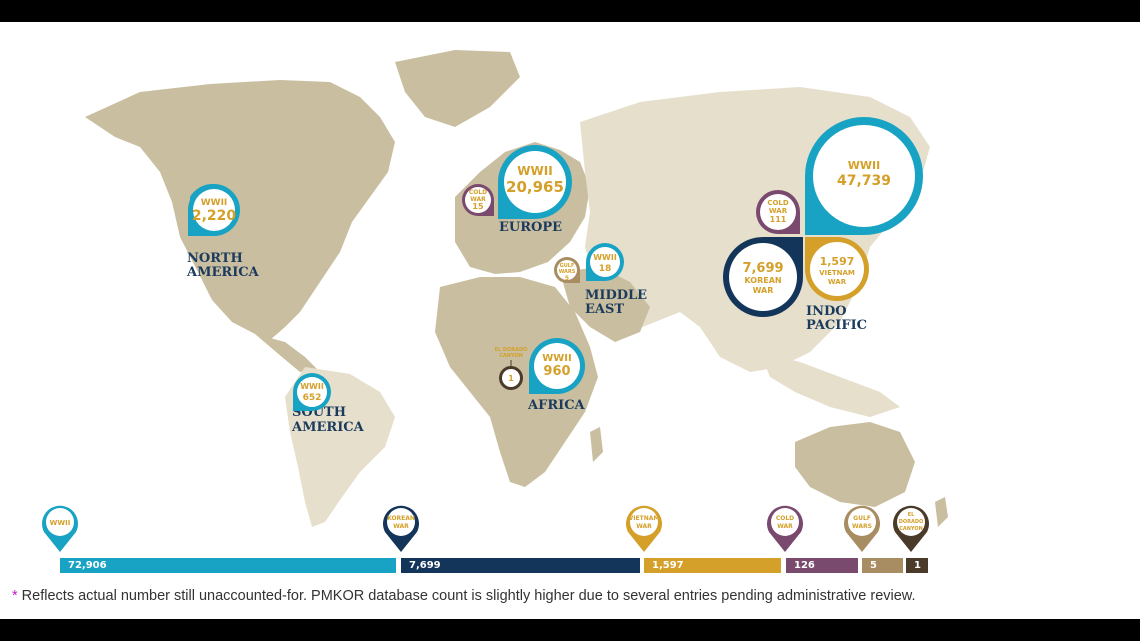  Describe the element at coordinates (837, 273) in the screenshot. I see `pin-ip-vietnam-label1: VIETNAM` at that location.